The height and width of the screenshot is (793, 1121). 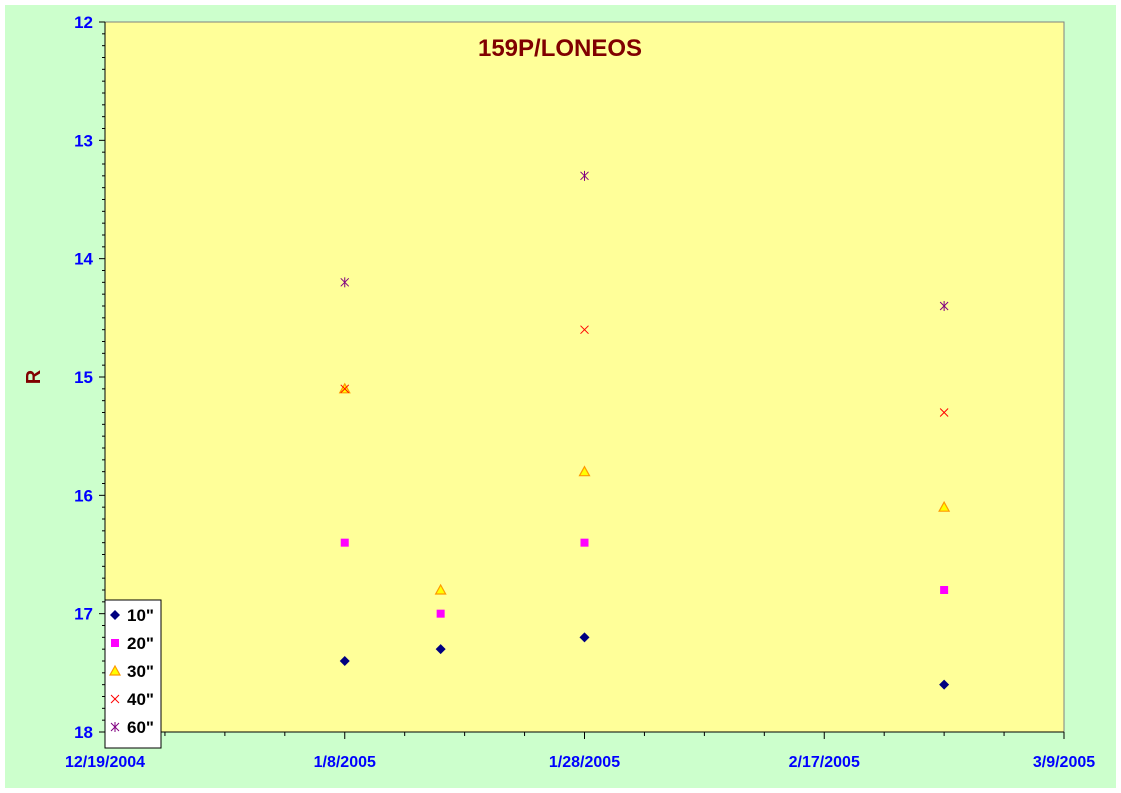 I want to click on legend-item: 60", so click(x=132, y=727).